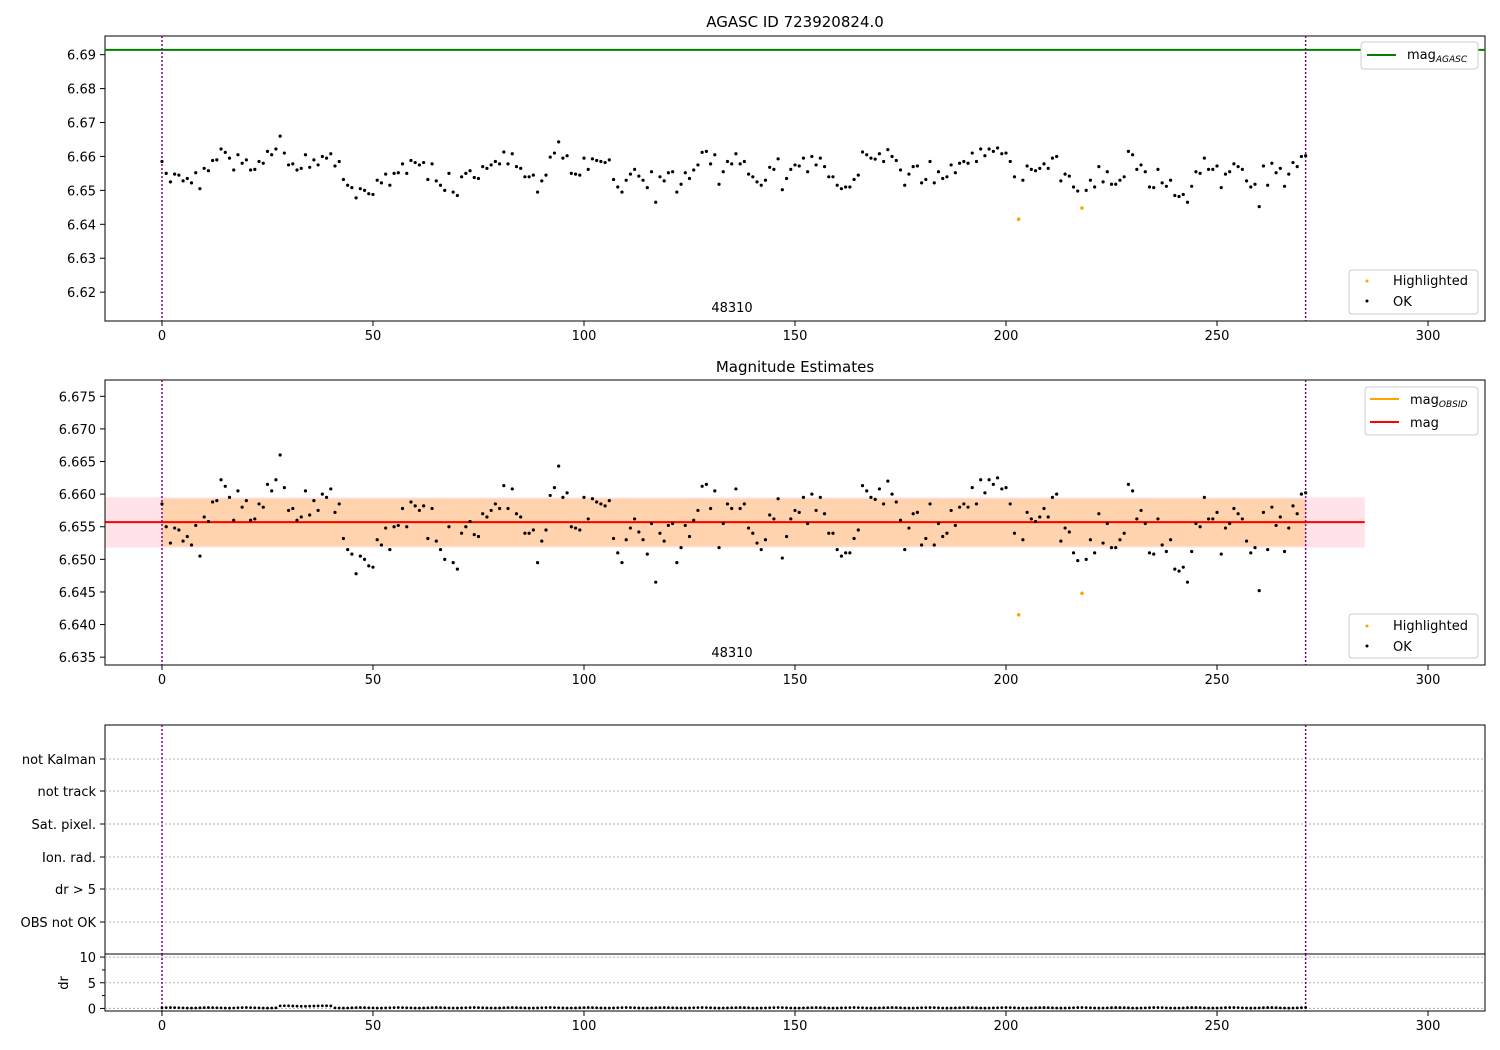 This screenshot has height=1050, width=1500. What do you see at coordinates (81, 191) in the screenshot?
I see `y-tick-label: 6.65` at bounding box center [81, 191].